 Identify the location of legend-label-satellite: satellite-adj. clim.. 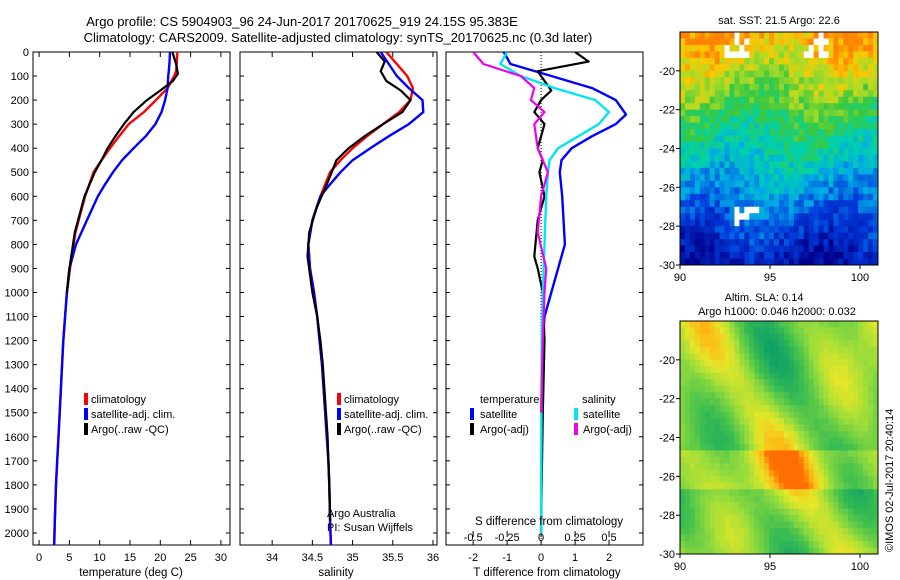
(133, 415).